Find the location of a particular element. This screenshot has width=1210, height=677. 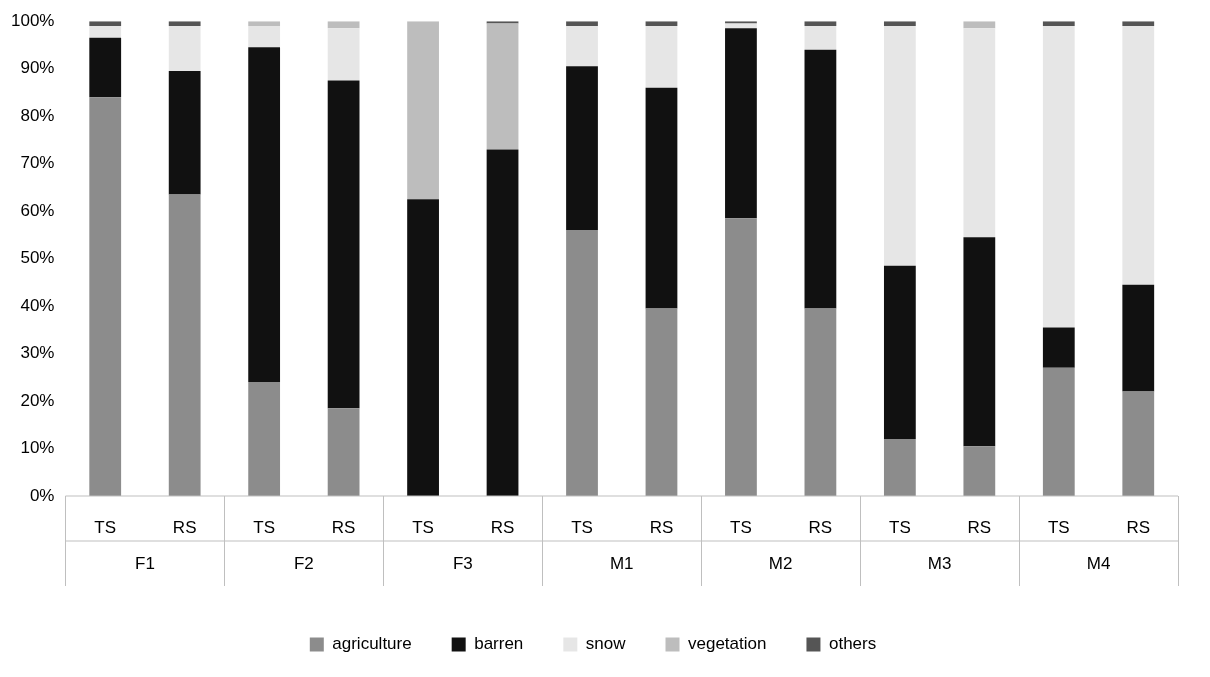

text: M1 is located at coordinates (621, 563).